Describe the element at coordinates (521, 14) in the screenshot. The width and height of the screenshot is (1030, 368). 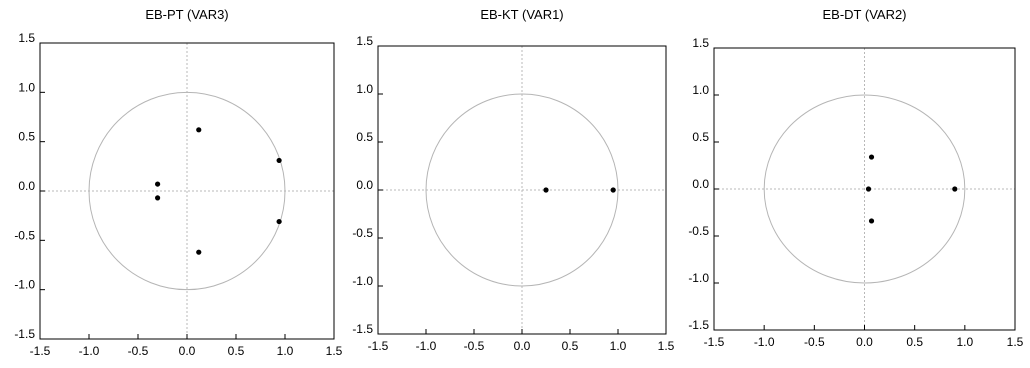
I see `chart-title: EB-KT (VAR1)` at that location.